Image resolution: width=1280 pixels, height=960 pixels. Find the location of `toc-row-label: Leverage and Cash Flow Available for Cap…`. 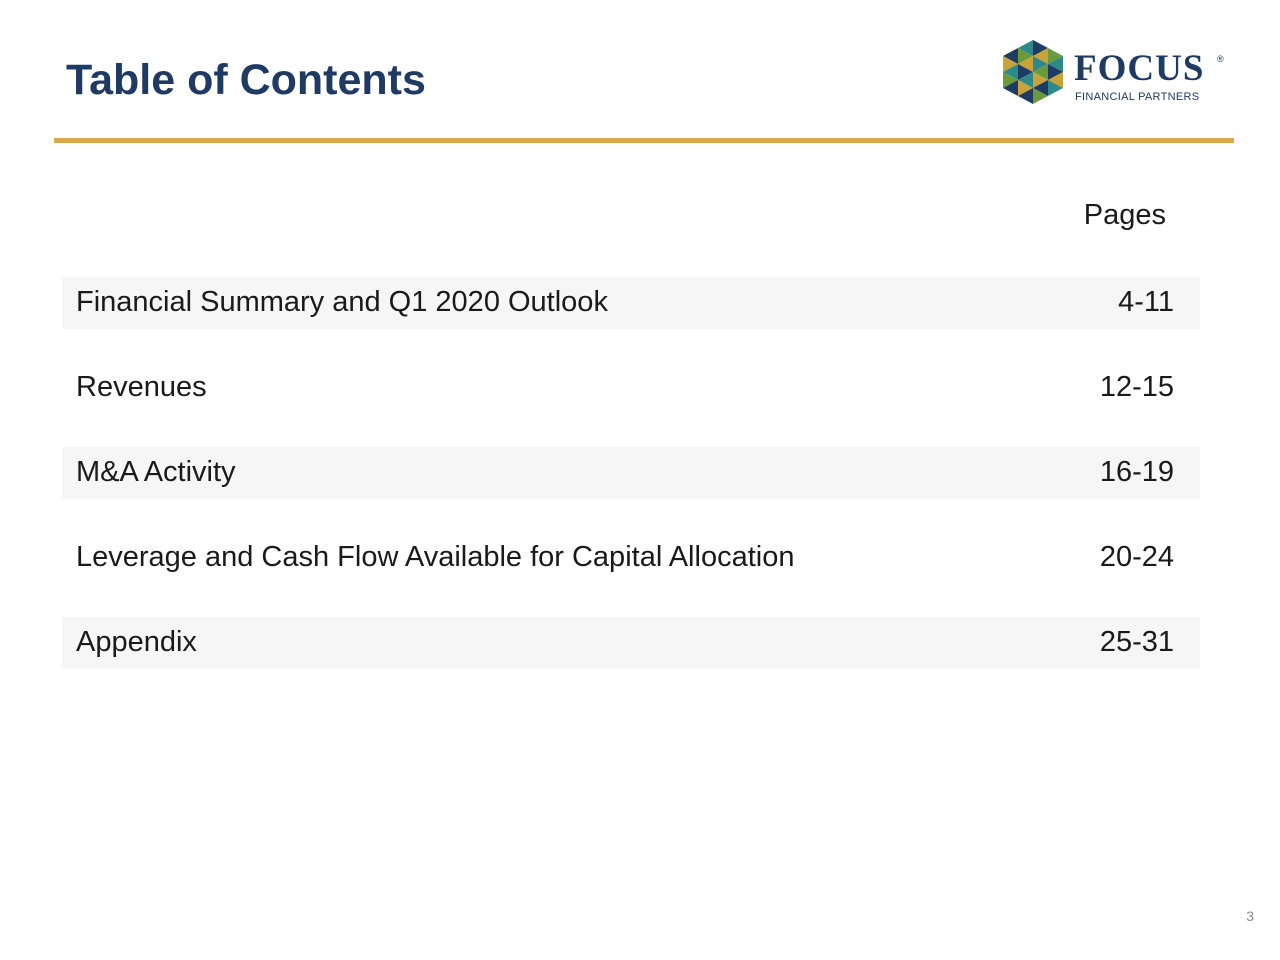

toc-row-label: Leverage and Cash Flow Available for Cap… is located at coordinates (435, 557).